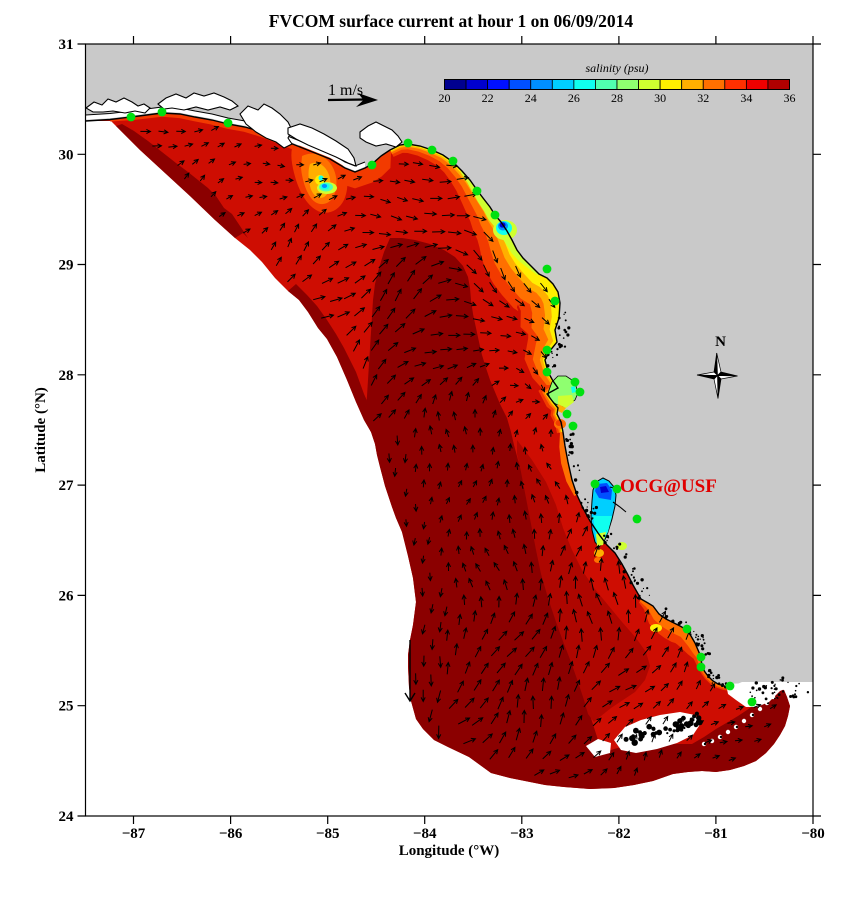 This screenshot has width=857, height=912. What do you see at coordinates (66, 707) in the screenshot?
I see `svg-text: 25` at bounding box center [66, 707].